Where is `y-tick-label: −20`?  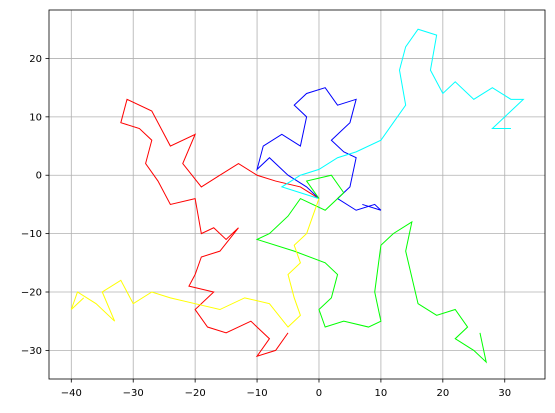 y-tick-label: −20 is located at coordinates (31, 293).